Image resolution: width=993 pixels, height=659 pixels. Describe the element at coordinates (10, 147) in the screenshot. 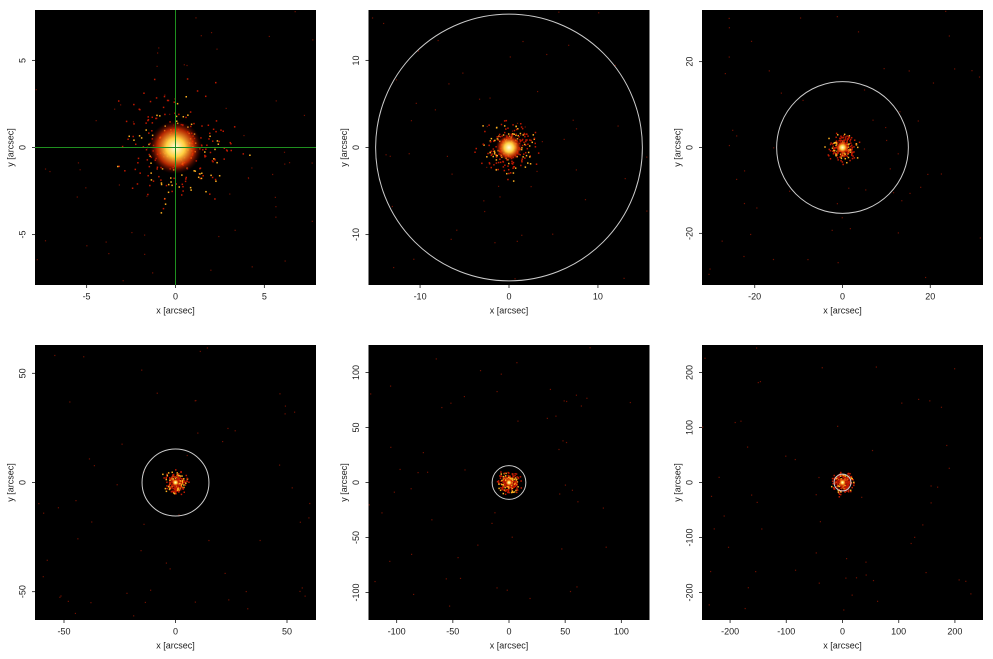

I see `y-axis-label: y [arcsec]` at that location.